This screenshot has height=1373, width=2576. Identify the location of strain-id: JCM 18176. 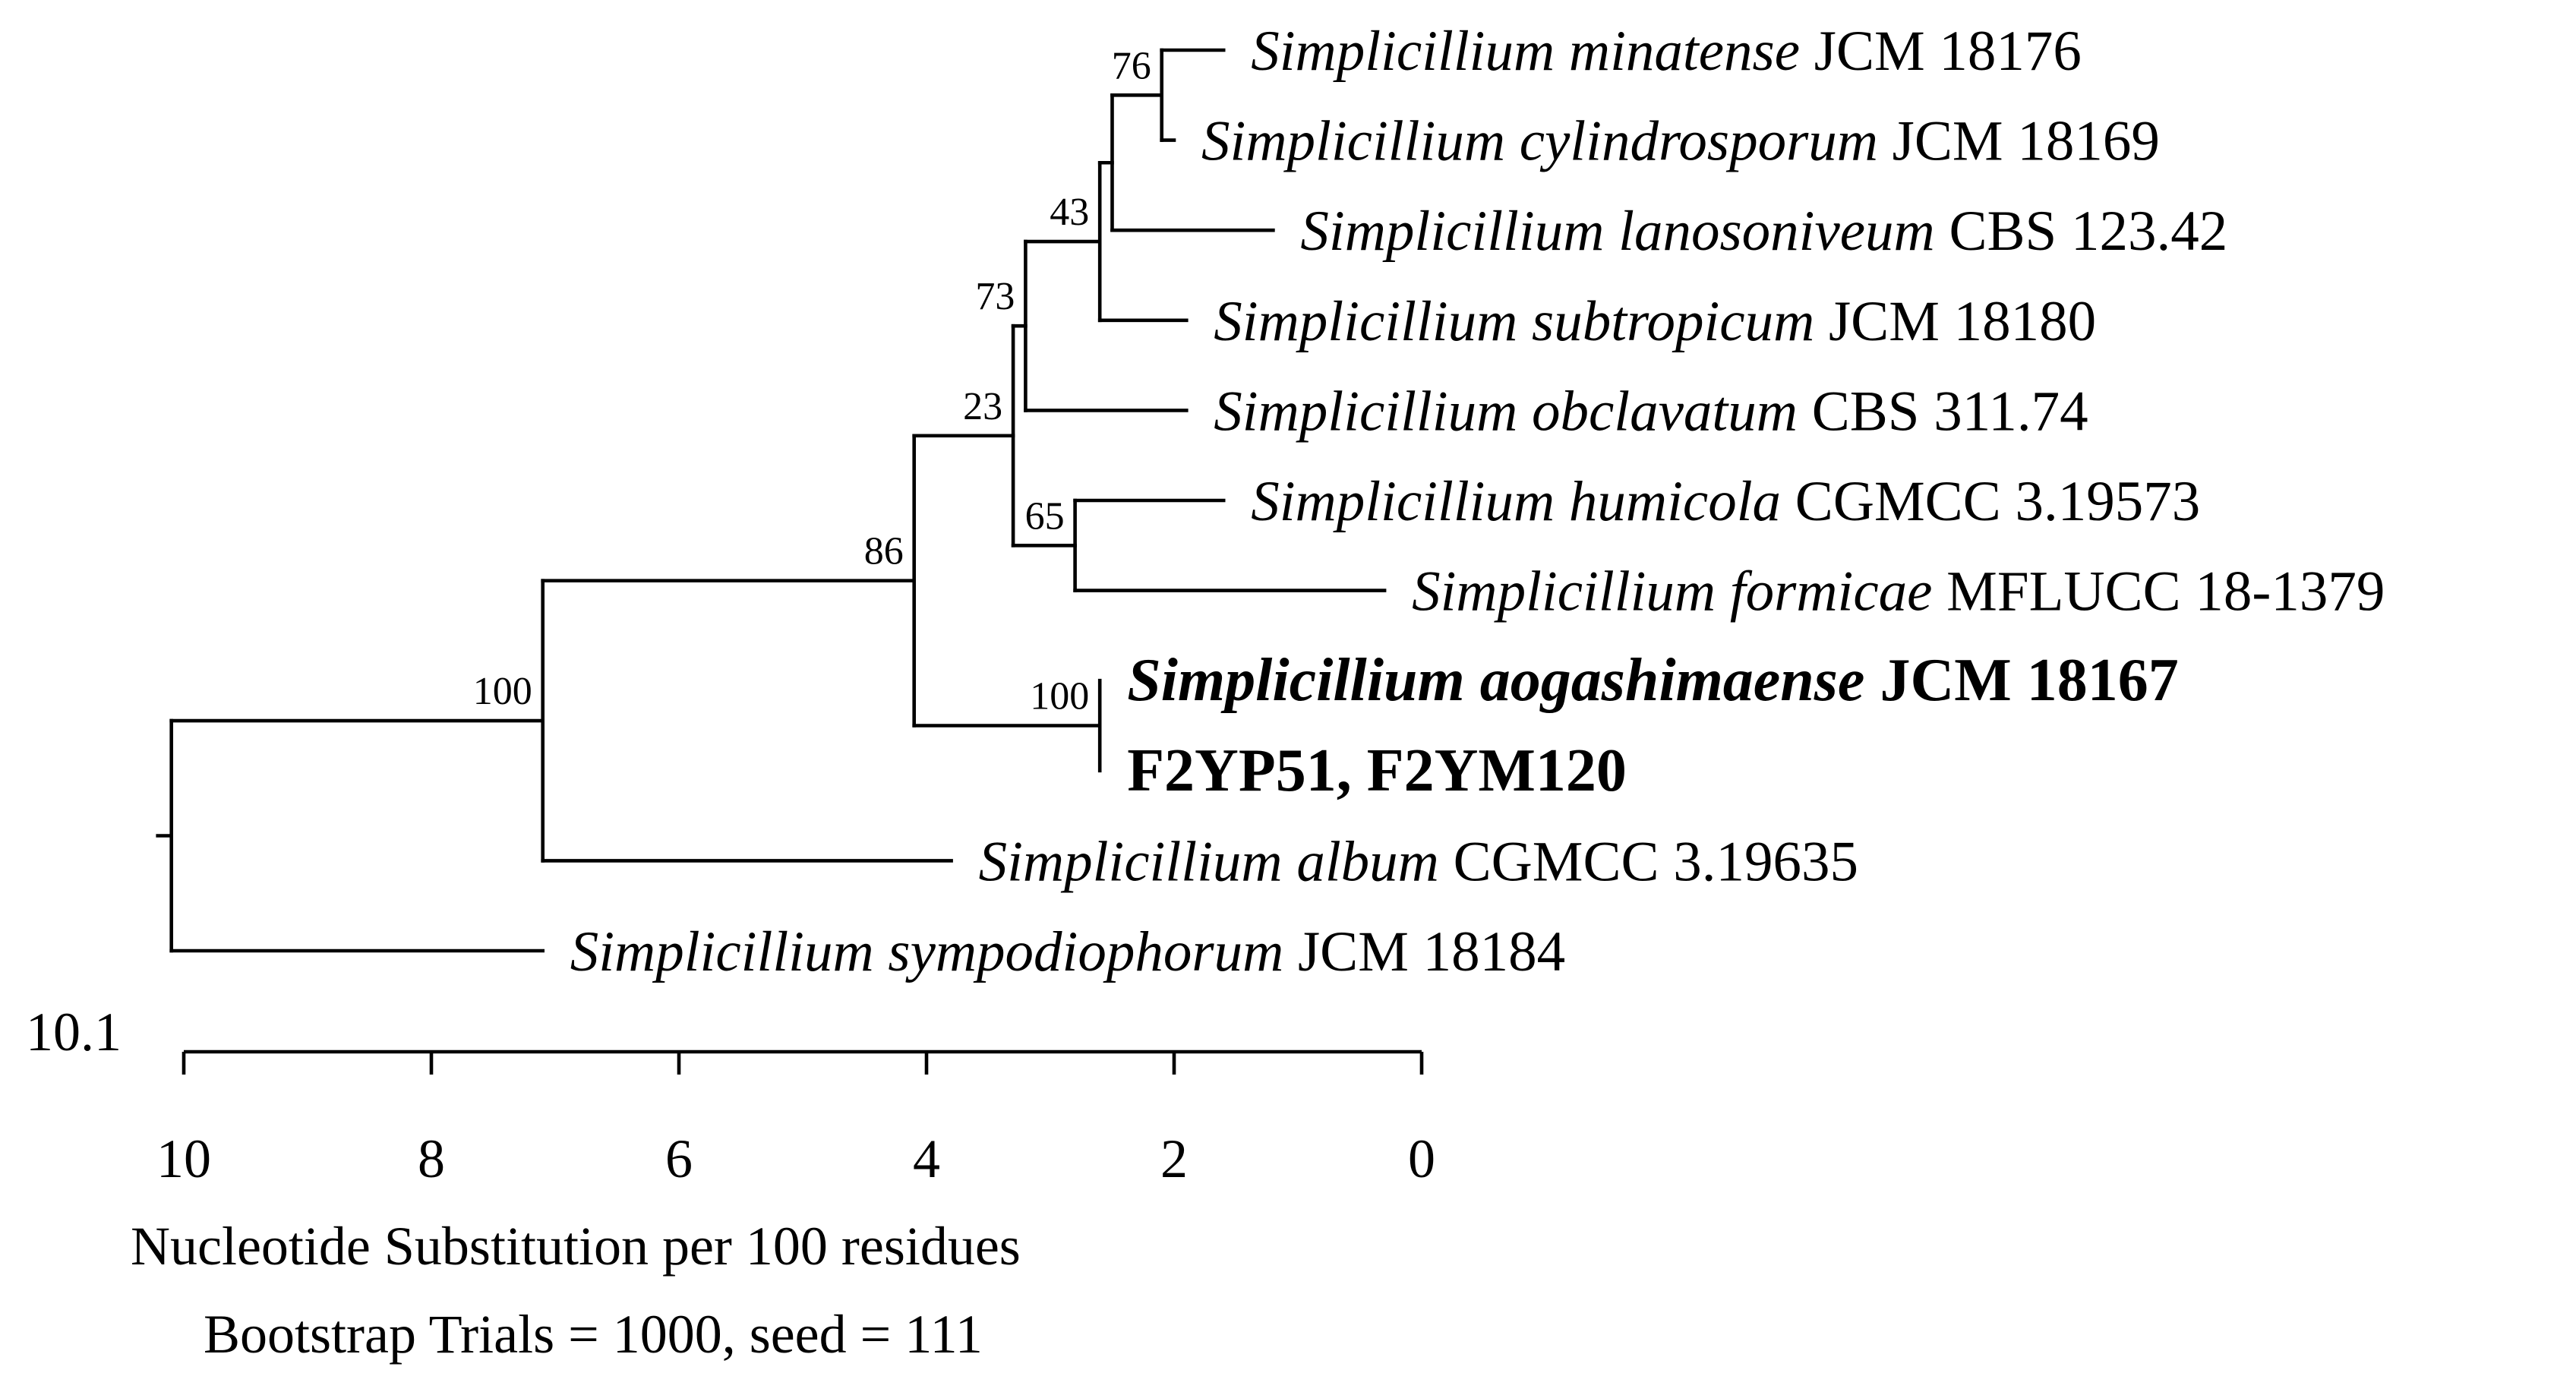
(1941, 52).